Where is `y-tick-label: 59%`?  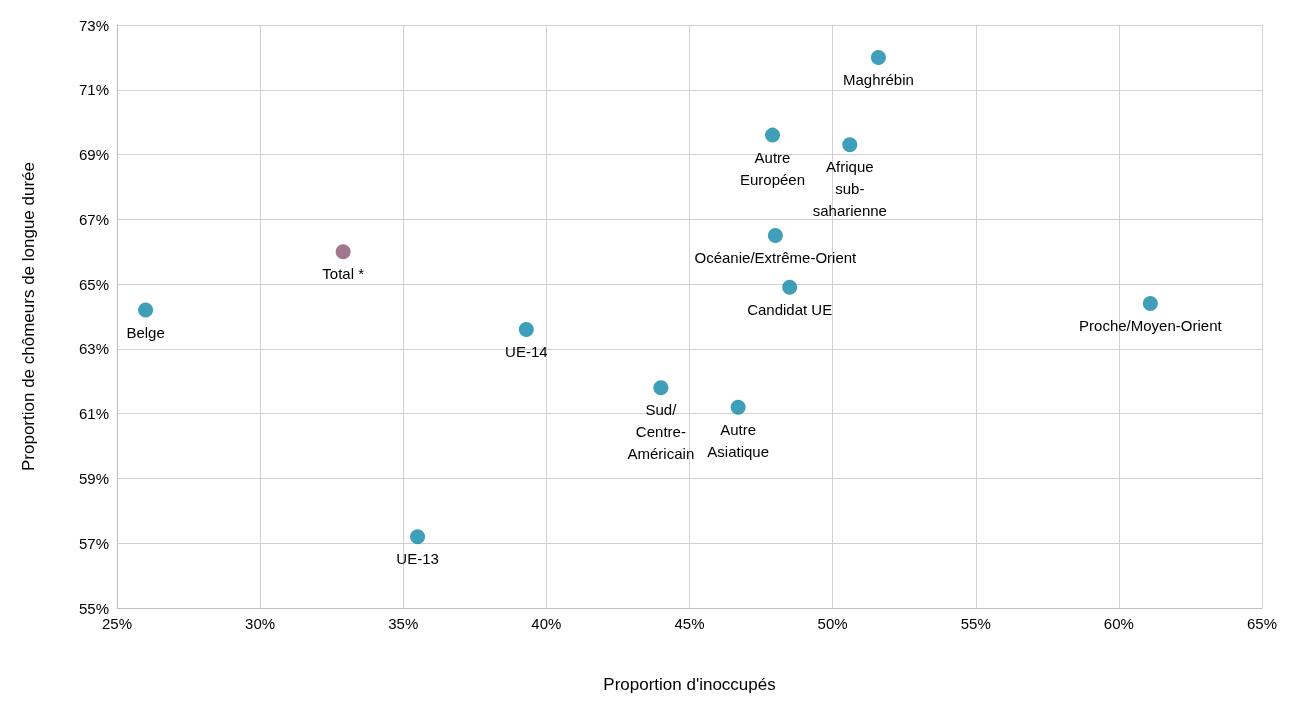 y-tick-label: 59% is located at coordinates (93, 478).